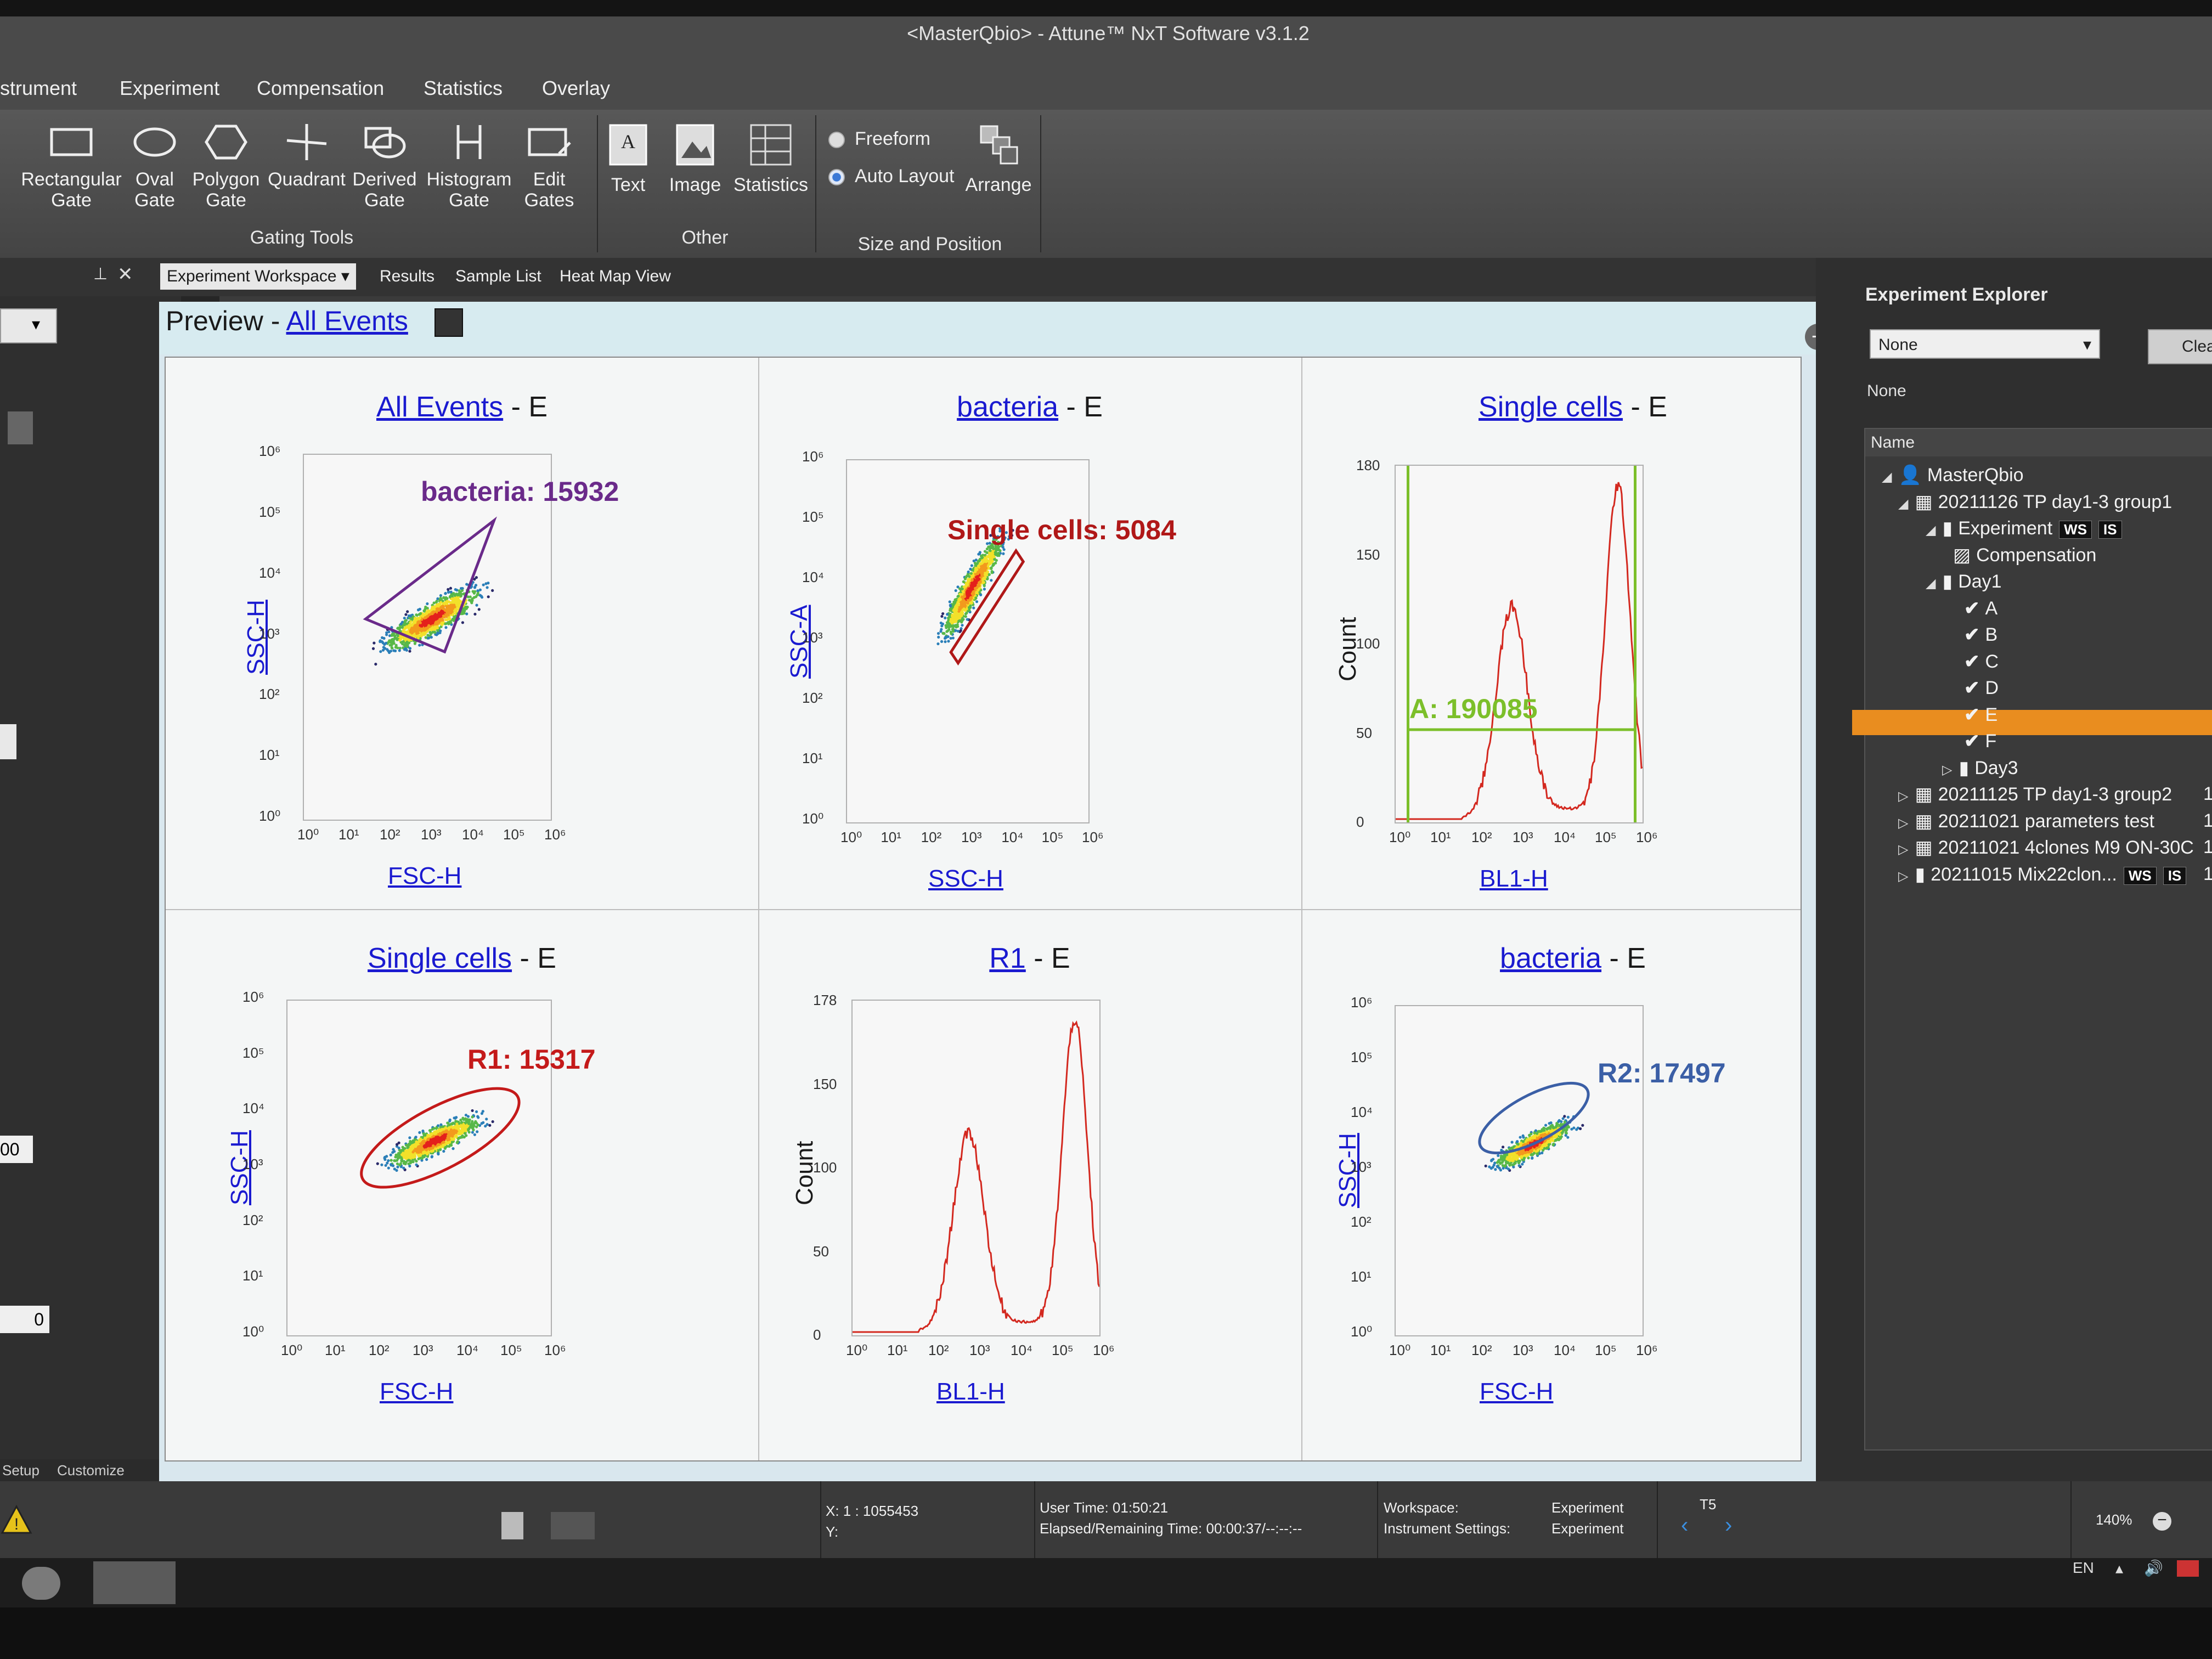  What do you see at coordinates (1061, 530) in the screenshot?
I see `gate-label: Single cells: 5084` at bounding box center [1061, 530].